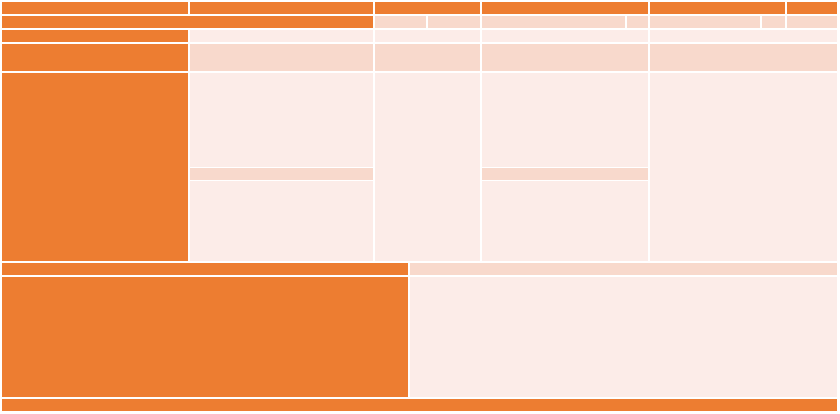 This screenshot has width=840, height=414. I want to click on data-cell-r4-c2, so click(281, 57).